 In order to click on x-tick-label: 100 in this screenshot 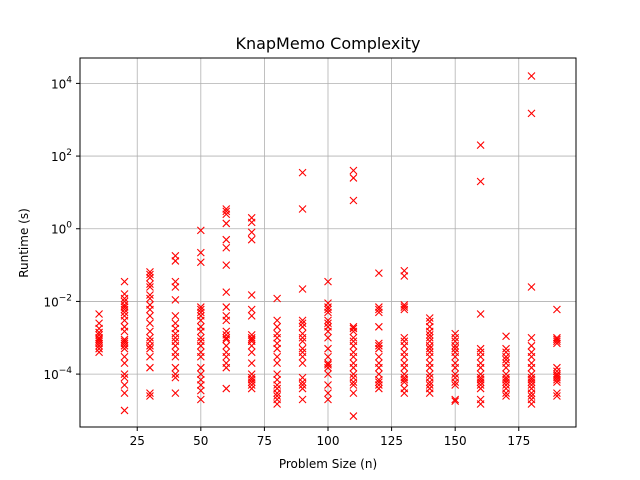, I will do `click(328, 441)`.